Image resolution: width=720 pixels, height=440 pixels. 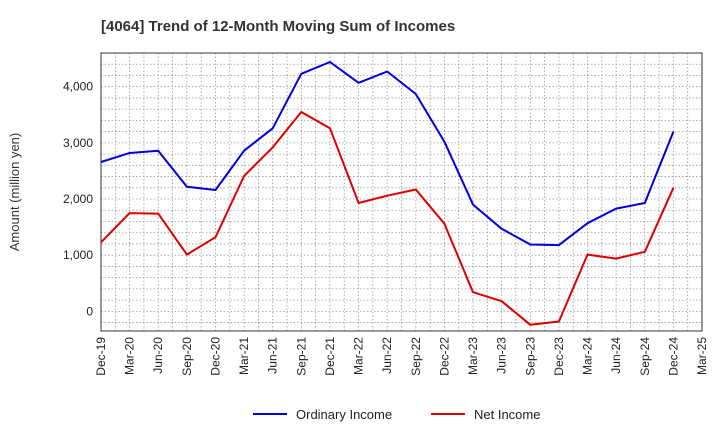 What do you see at coordinates (187, 356) in the screenshot?
I see `x-tick-label: Sep-20` at bounding box center [187, 356].